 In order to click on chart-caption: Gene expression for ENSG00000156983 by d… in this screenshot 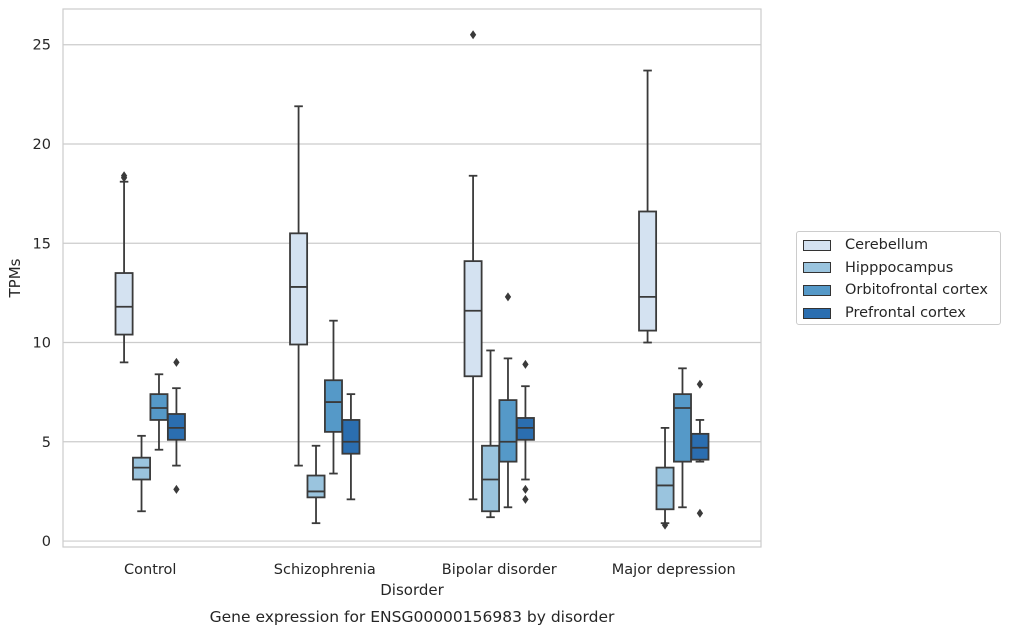, I will do `click(412, 617)`.